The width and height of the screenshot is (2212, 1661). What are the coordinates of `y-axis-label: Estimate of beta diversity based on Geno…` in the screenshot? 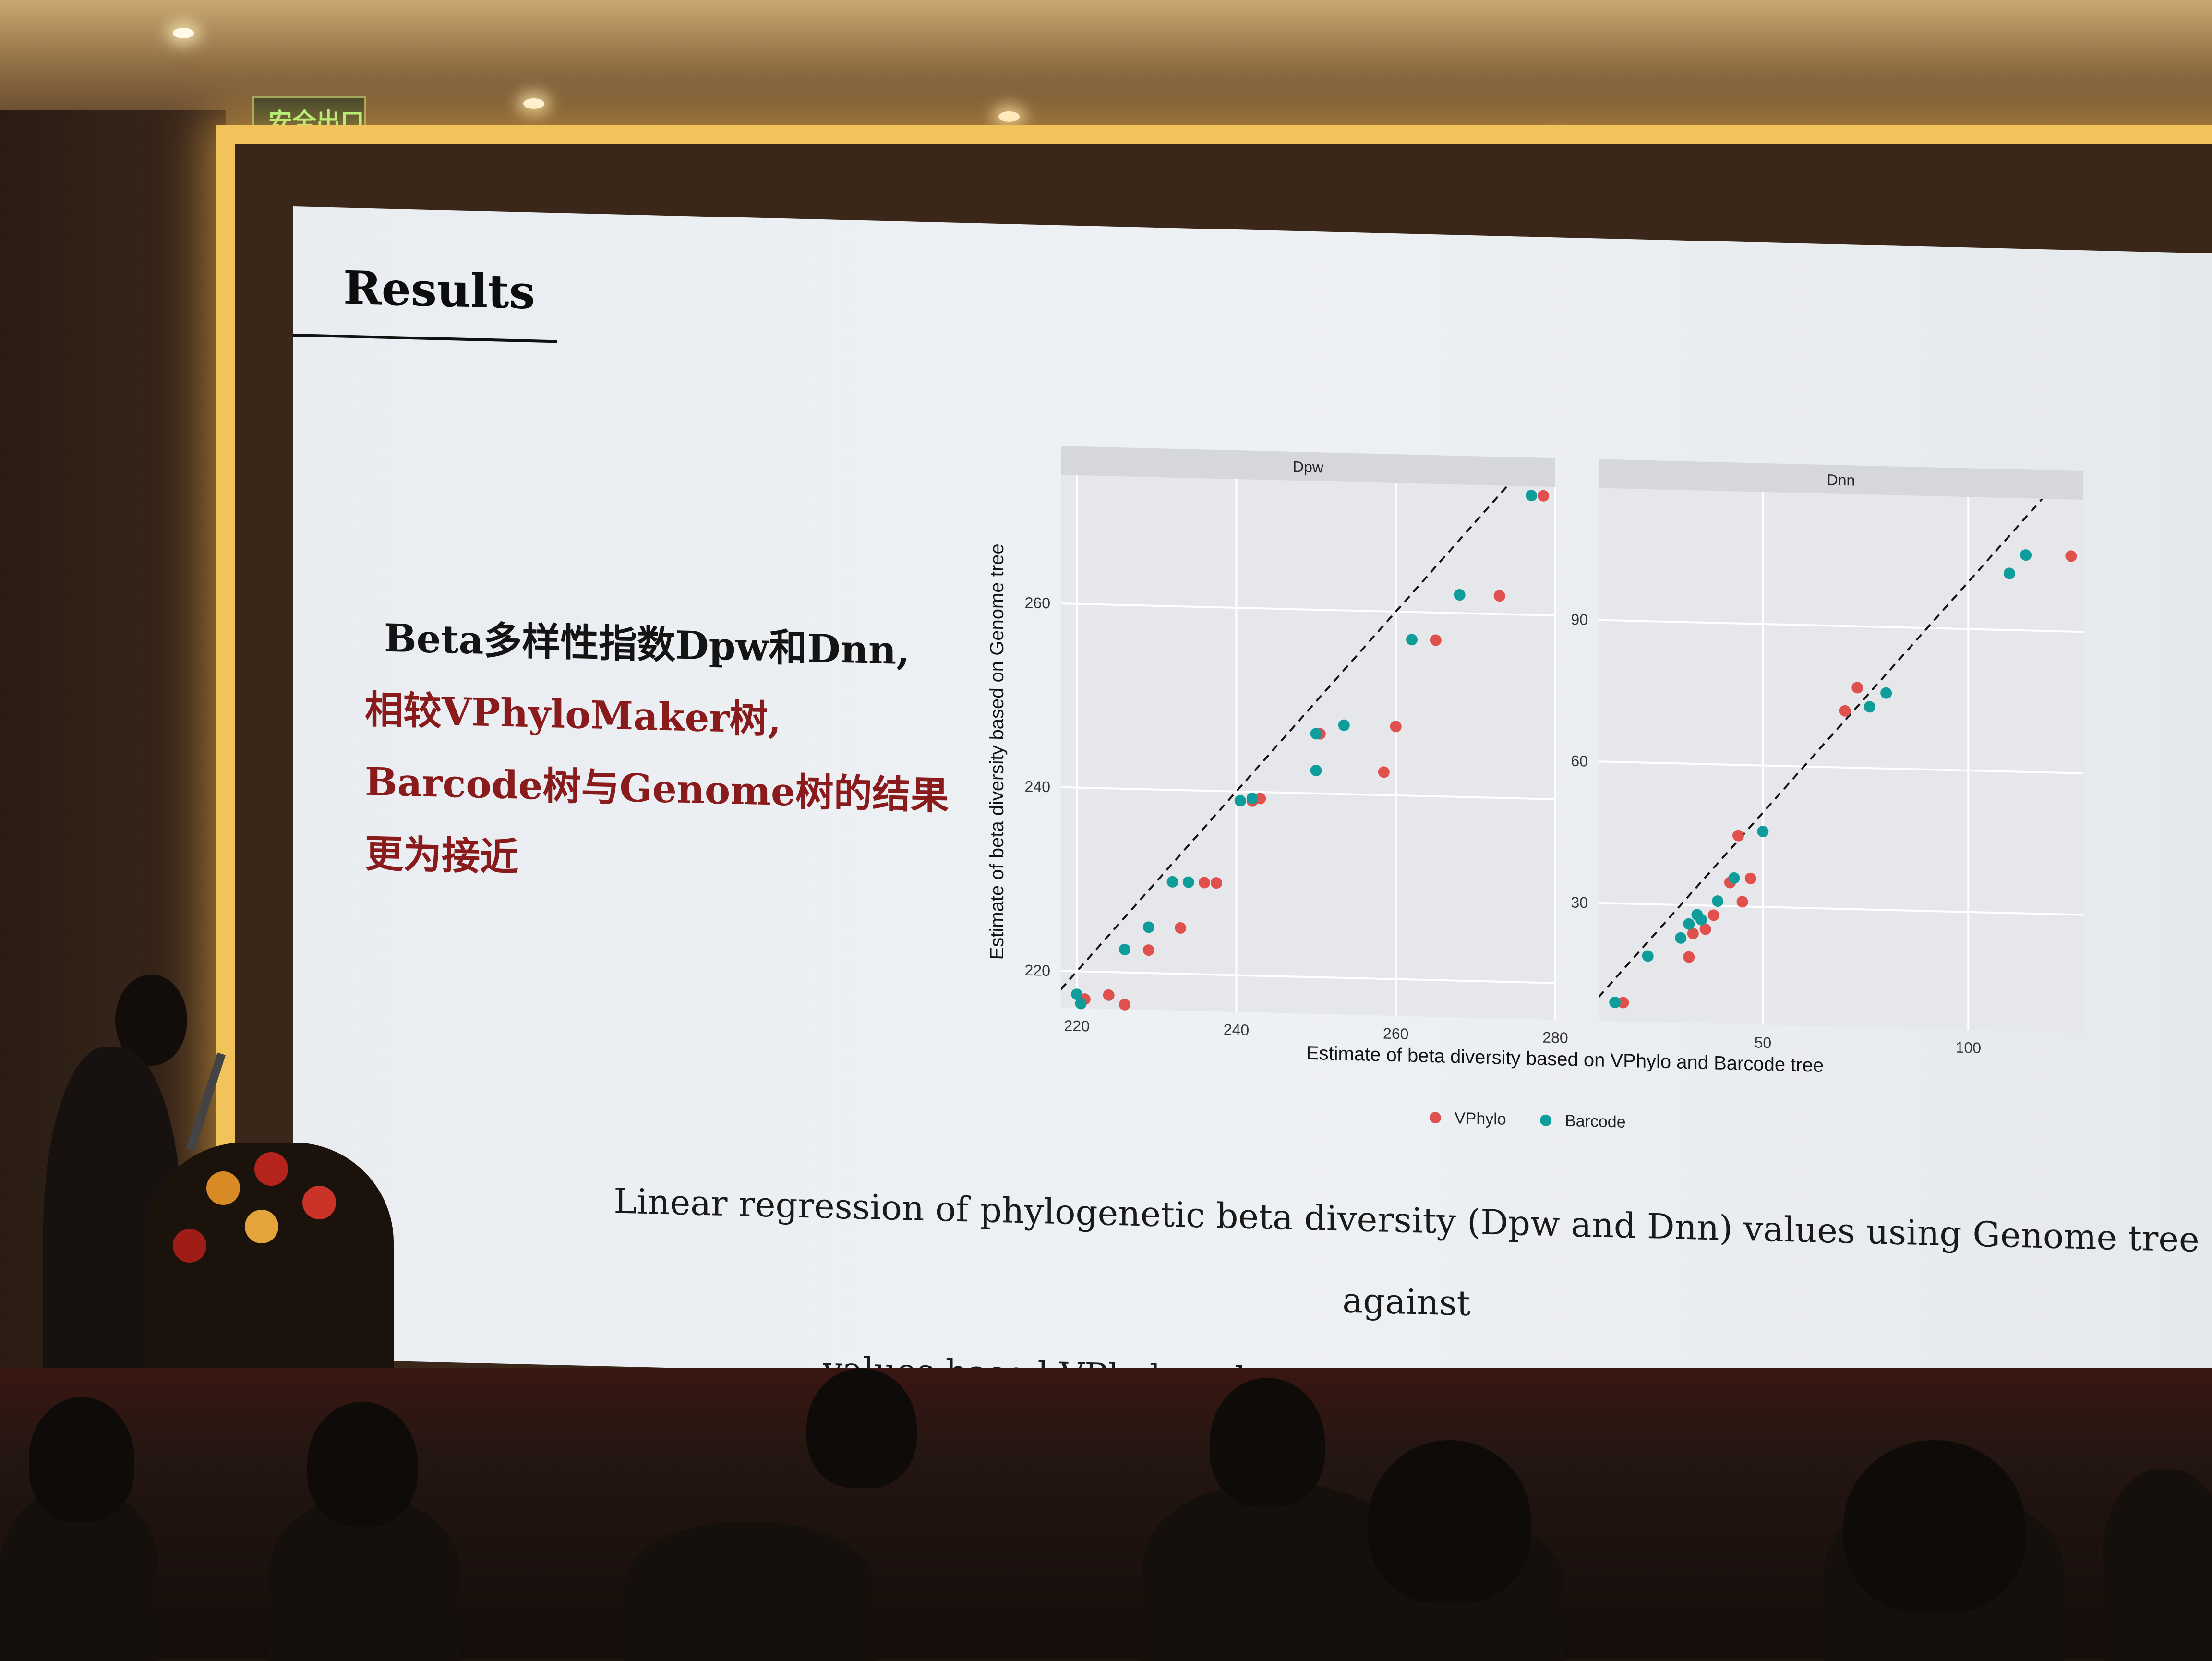 It's located at (997, 751).